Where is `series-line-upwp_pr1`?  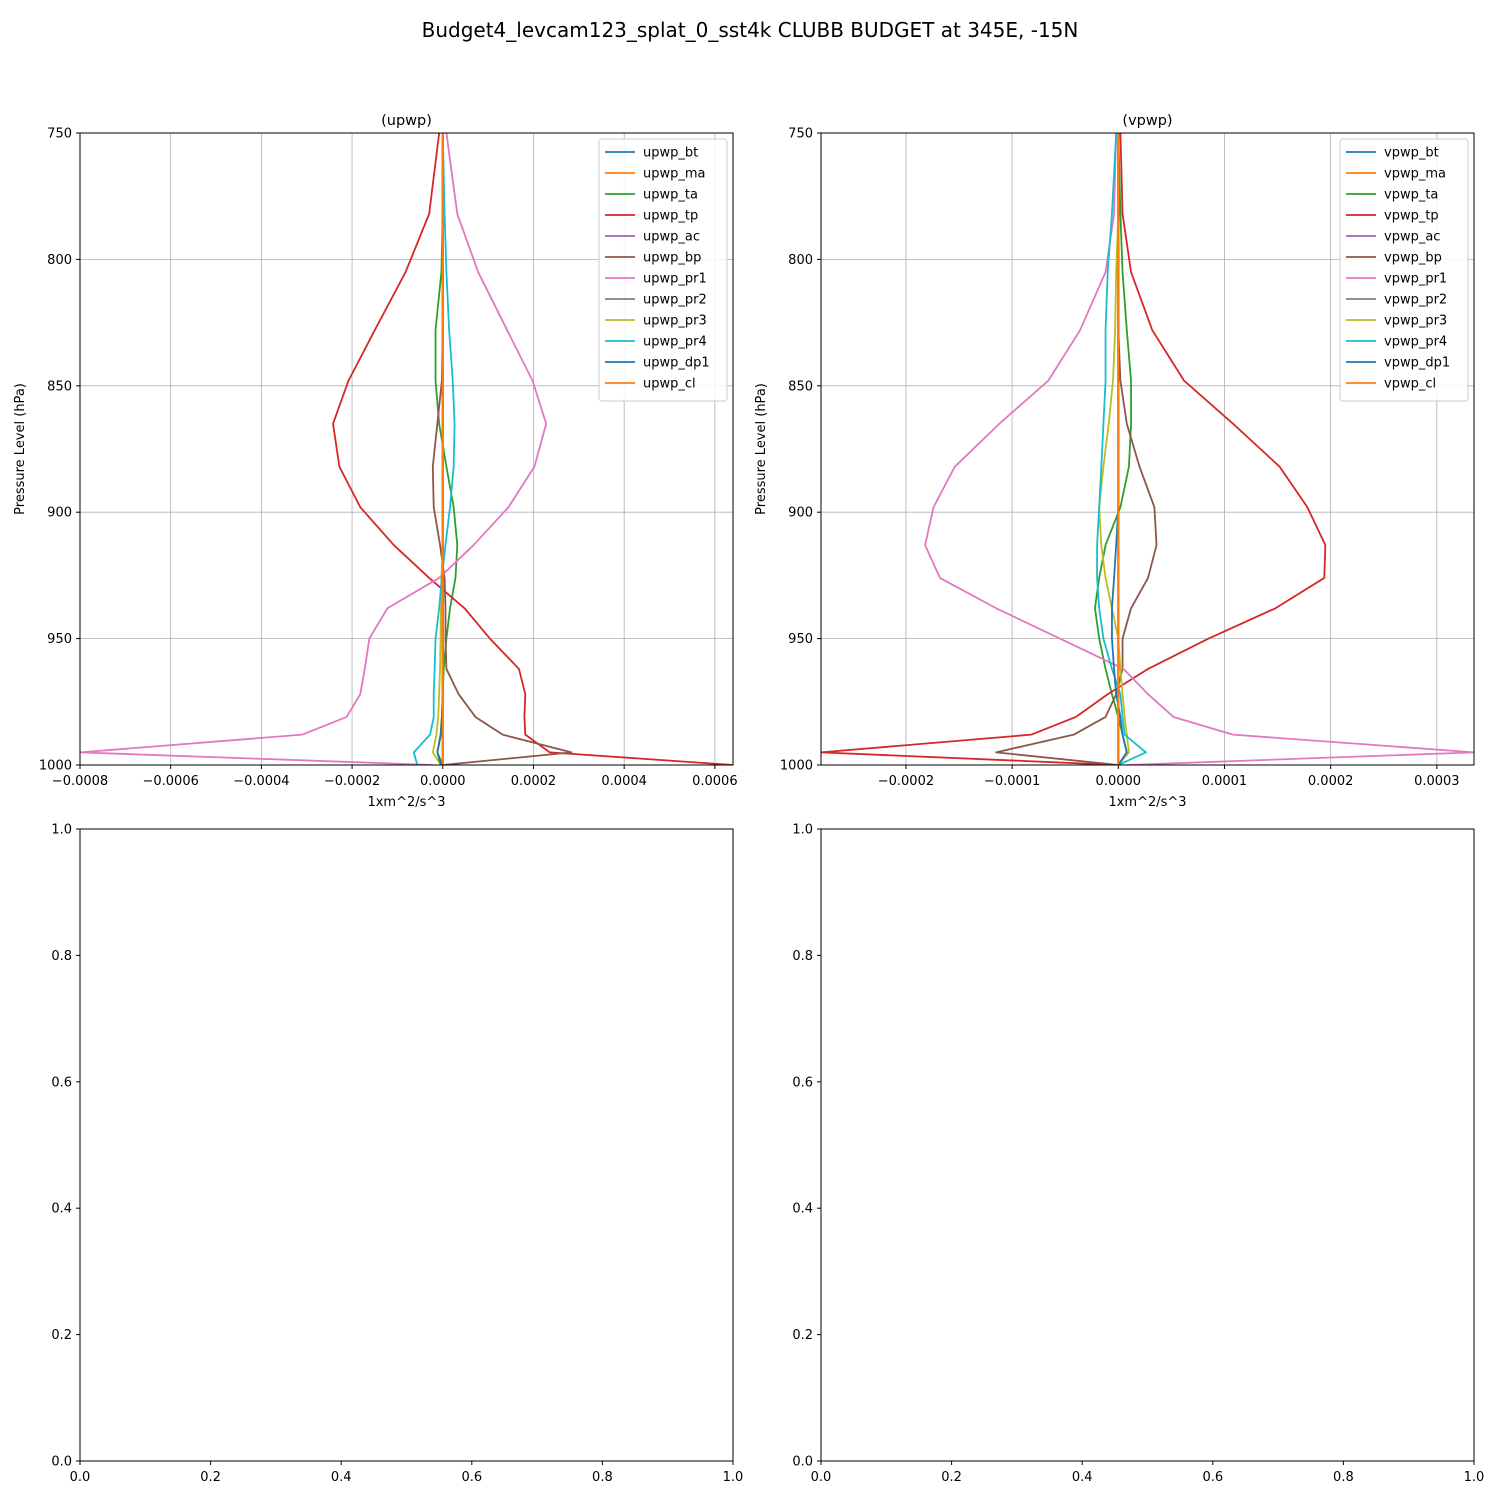
series-line-upwp_pr1 is located at coordinates (314, 449).